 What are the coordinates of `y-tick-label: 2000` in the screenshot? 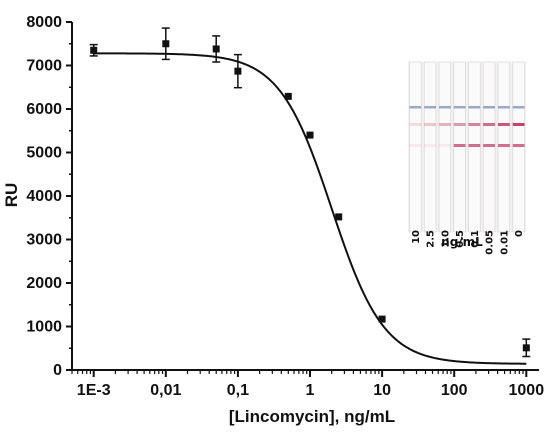 It's located at (44, 283).